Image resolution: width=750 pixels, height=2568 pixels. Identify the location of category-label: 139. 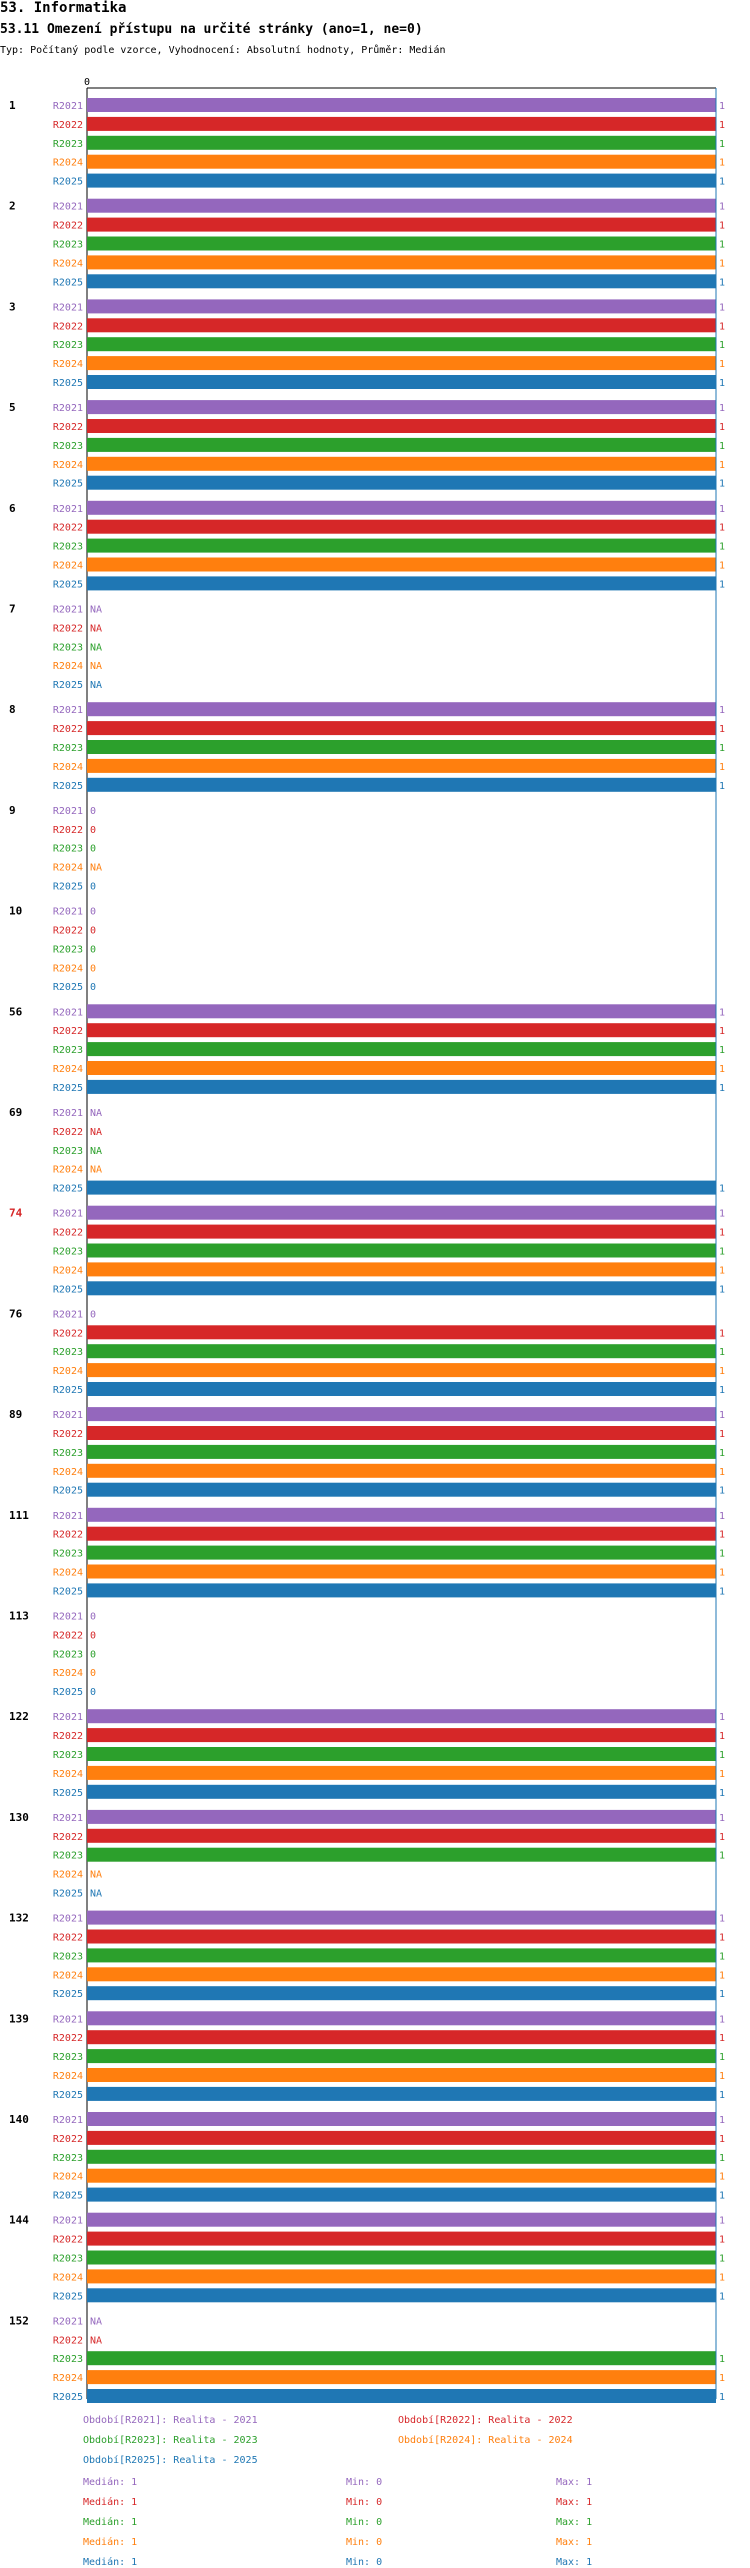
(19, 2018).